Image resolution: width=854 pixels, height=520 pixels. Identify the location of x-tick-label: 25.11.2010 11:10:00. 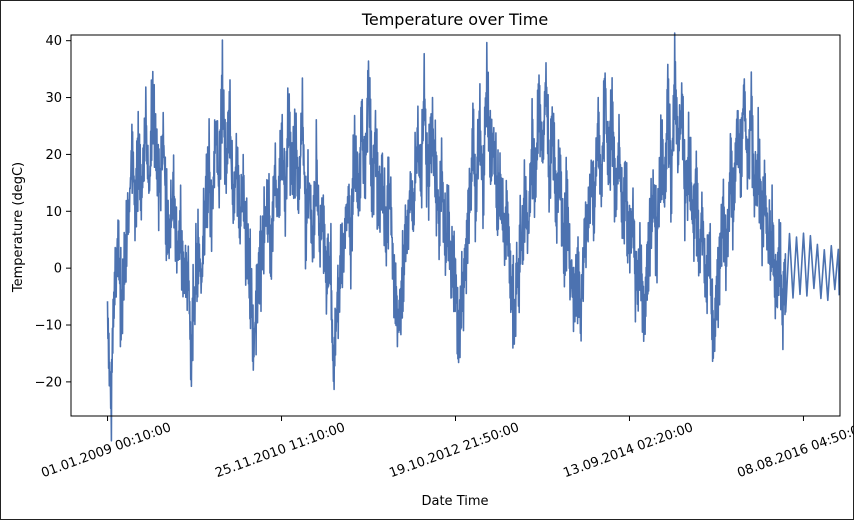
(280, 450).